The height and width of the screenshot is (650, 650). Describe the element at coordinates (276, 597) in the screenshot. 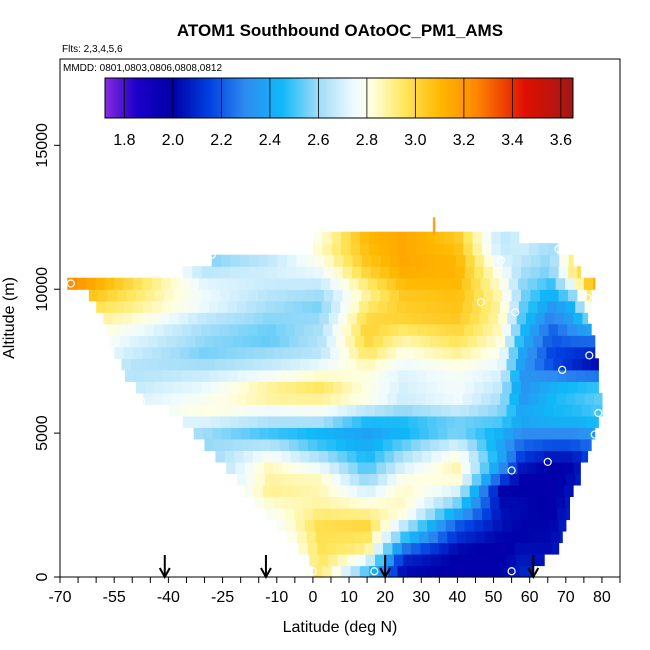

I see `x-tick-label: -10` at that location.